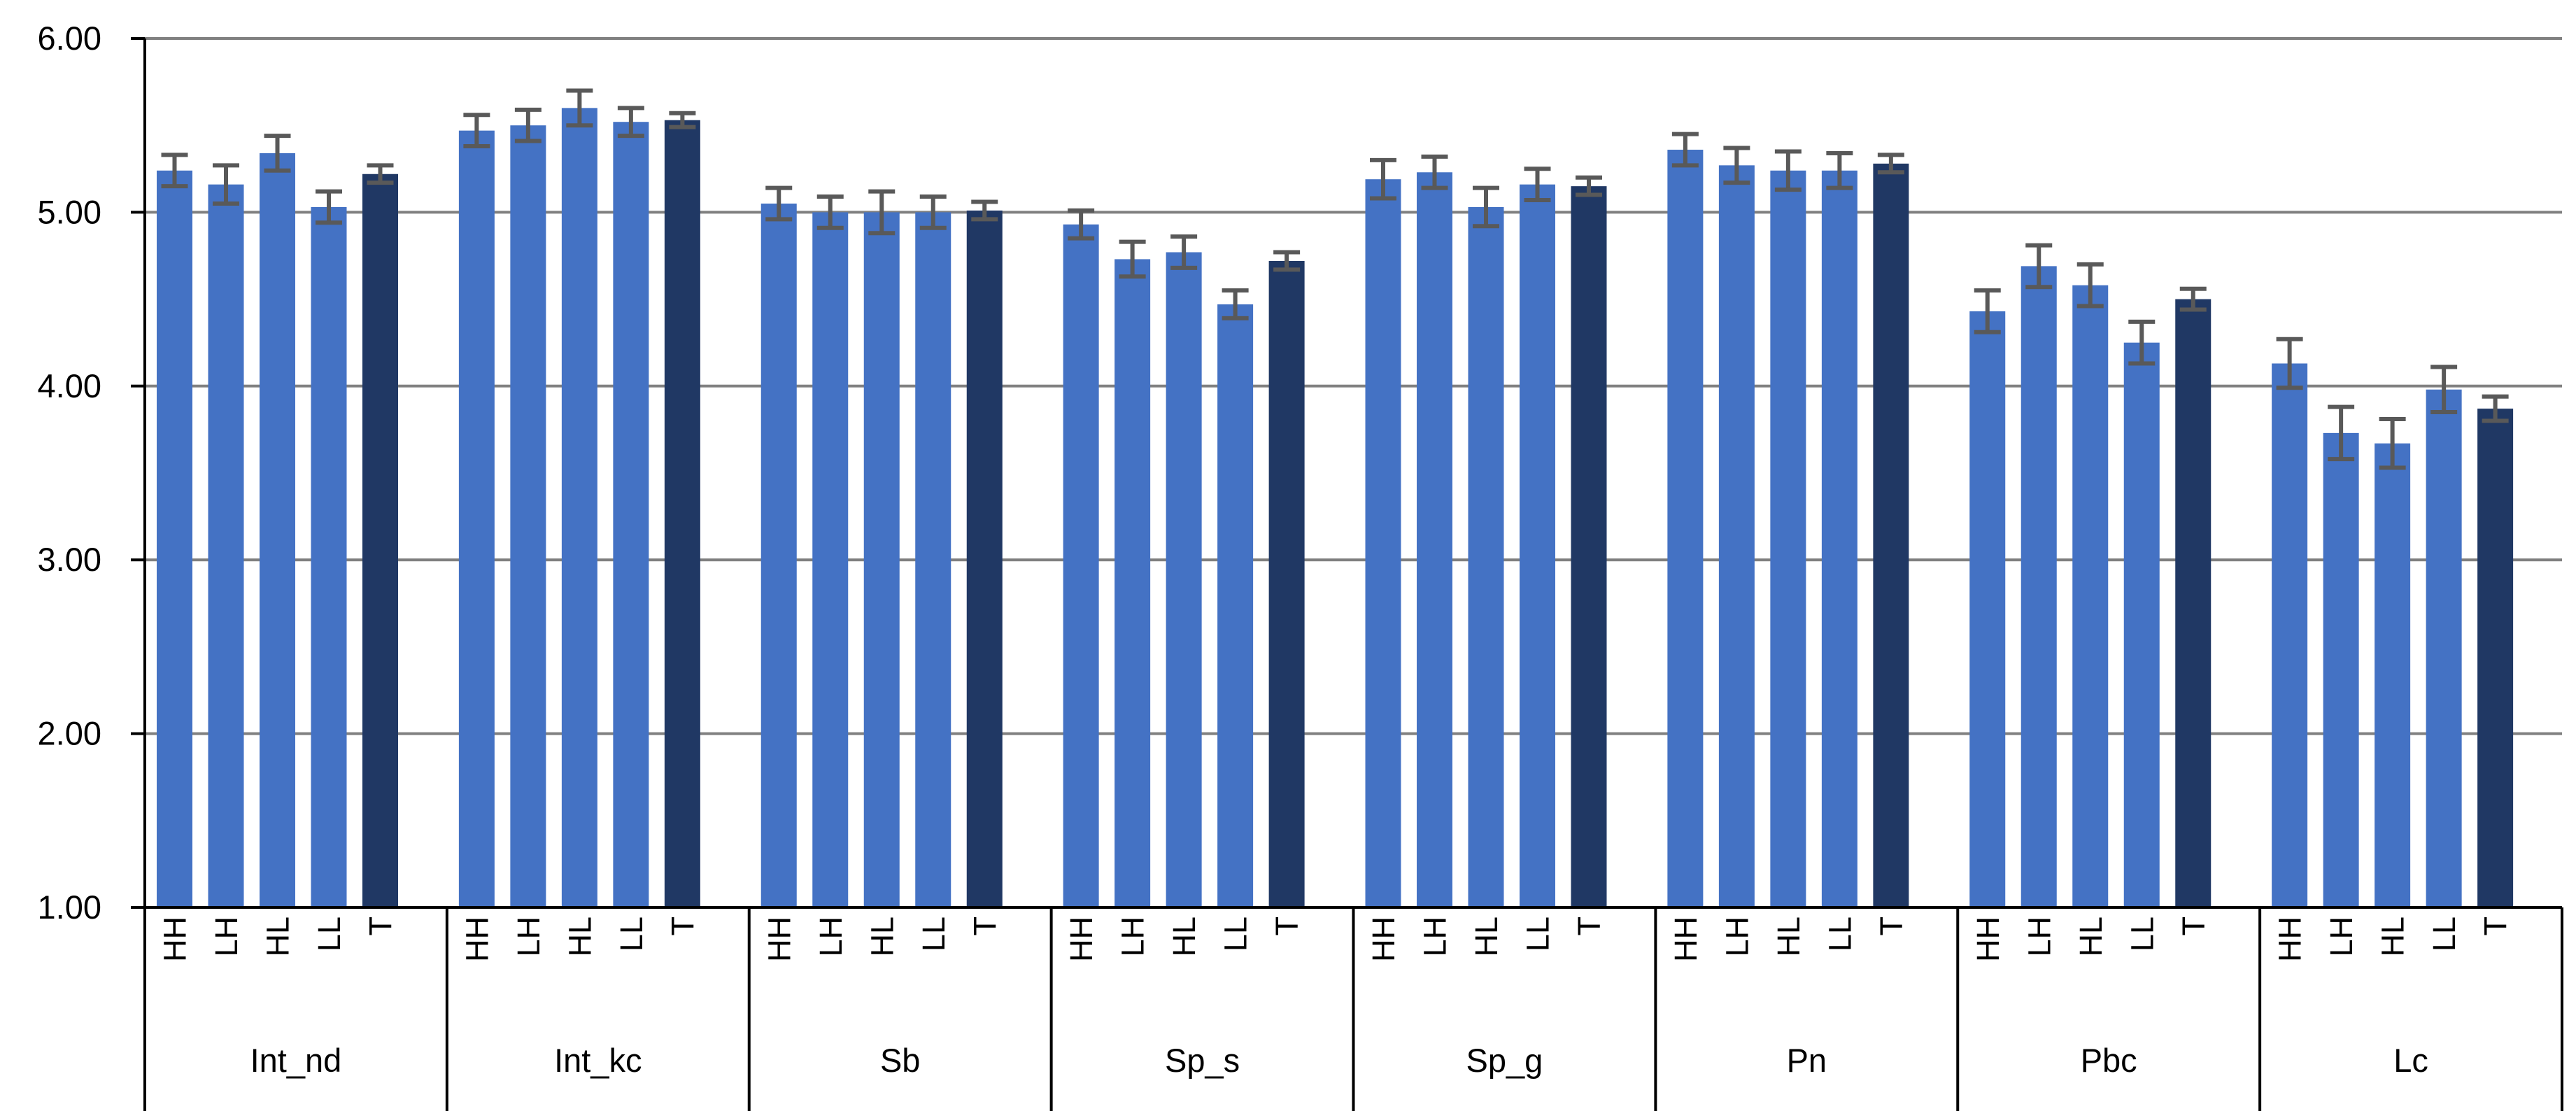  I want to click on bar-Sp_g-T, so click(1589, 546).